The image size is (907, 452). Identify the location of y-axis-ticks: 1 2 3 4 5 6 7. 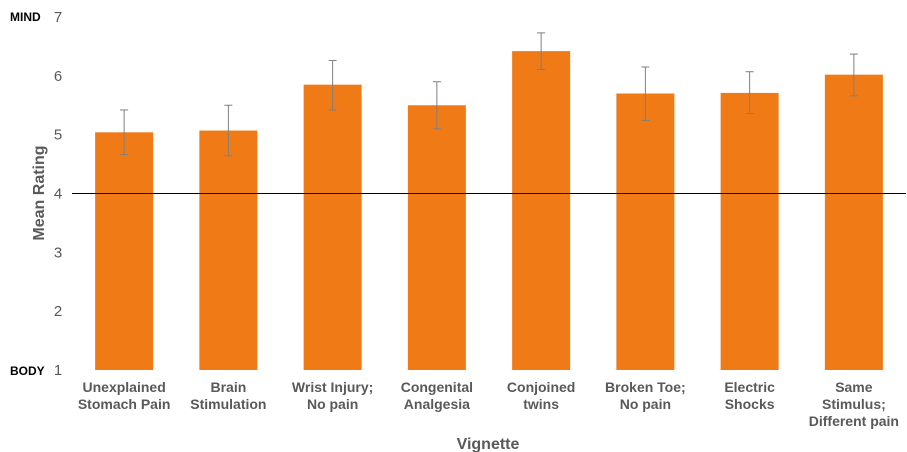
(58, 194).